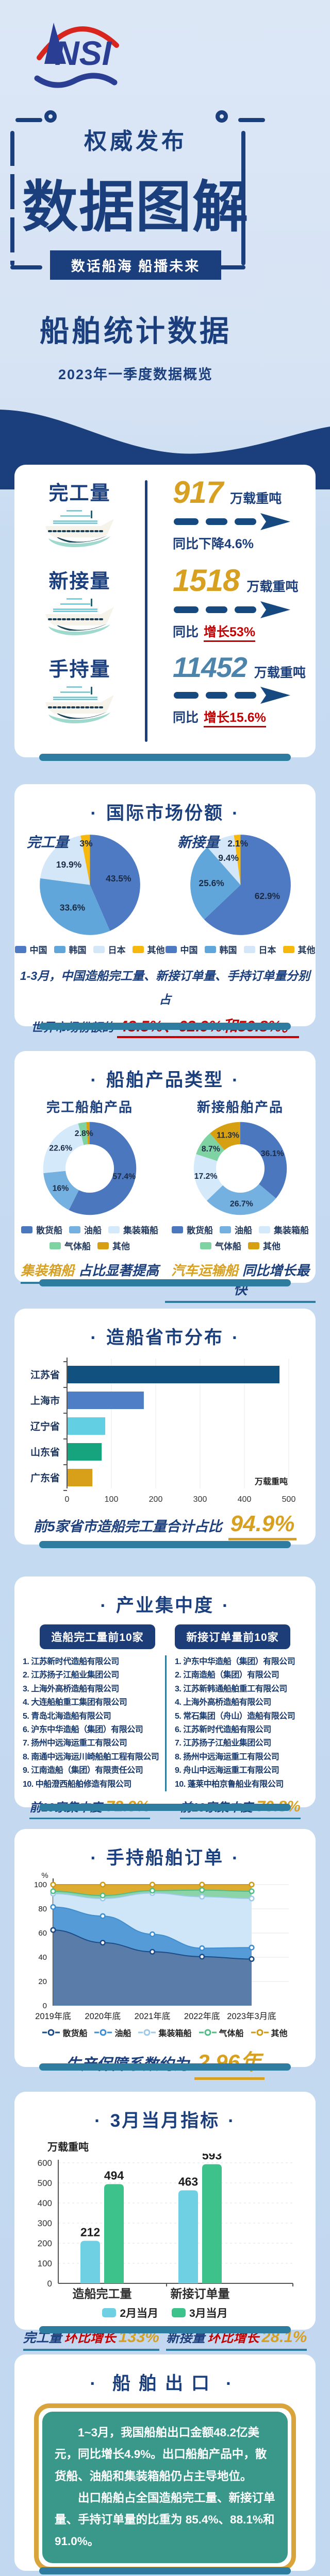 Image resolution: width=330 pixels, height=2576 pixels. What do you see at coordinates (76, 55) in the screenshot?
I see `cansi-logo: NSI` at bounding box center [76, 55].